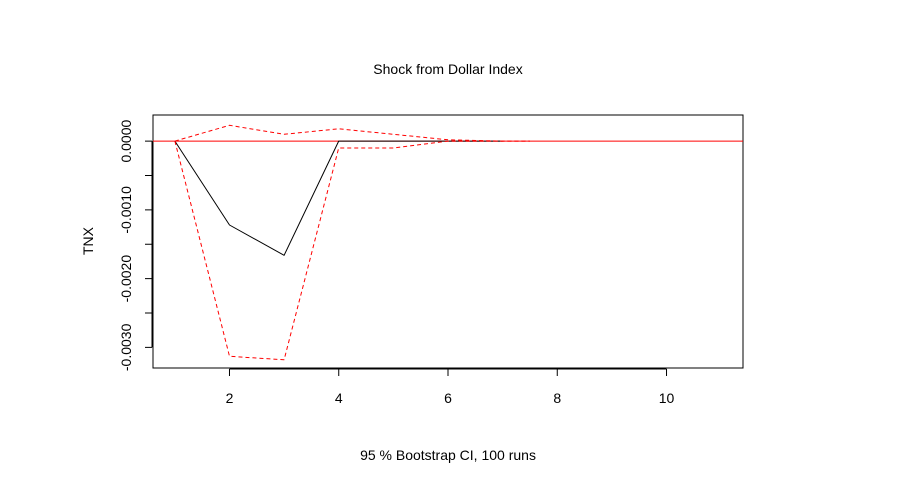  I want to click on y-tick-label: -0.0010, so click(126, 210).